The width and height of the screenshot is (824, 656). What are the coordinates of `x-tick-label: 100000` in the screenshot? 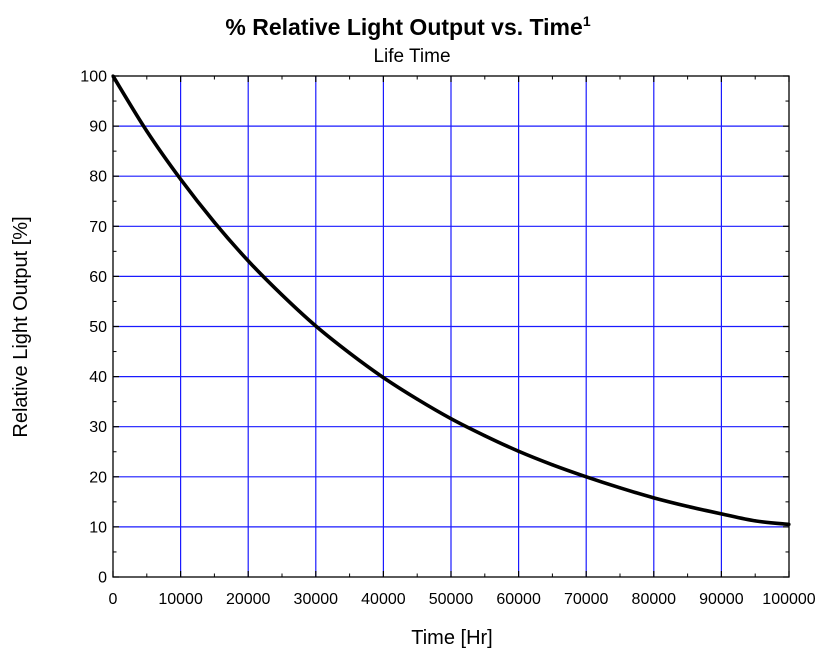 It's located at (788, 599).